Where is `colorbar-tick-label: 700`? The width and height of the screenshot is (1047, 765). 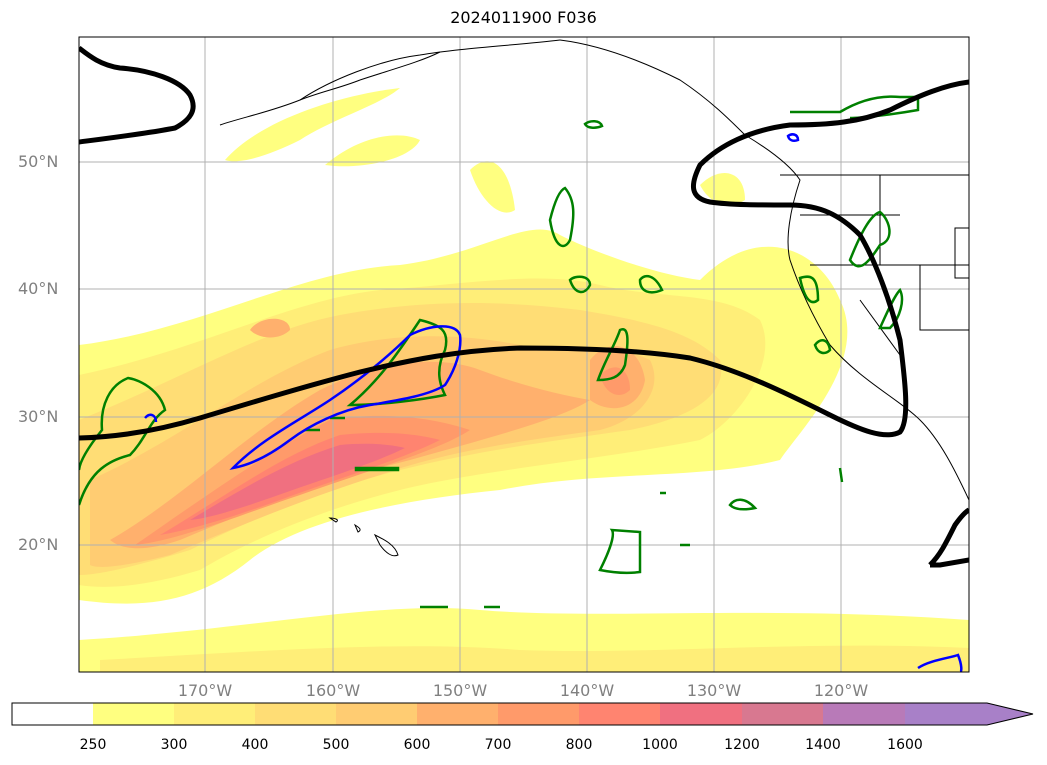
colorbar-tick-label: 700 is located at coordinates (498, 745).